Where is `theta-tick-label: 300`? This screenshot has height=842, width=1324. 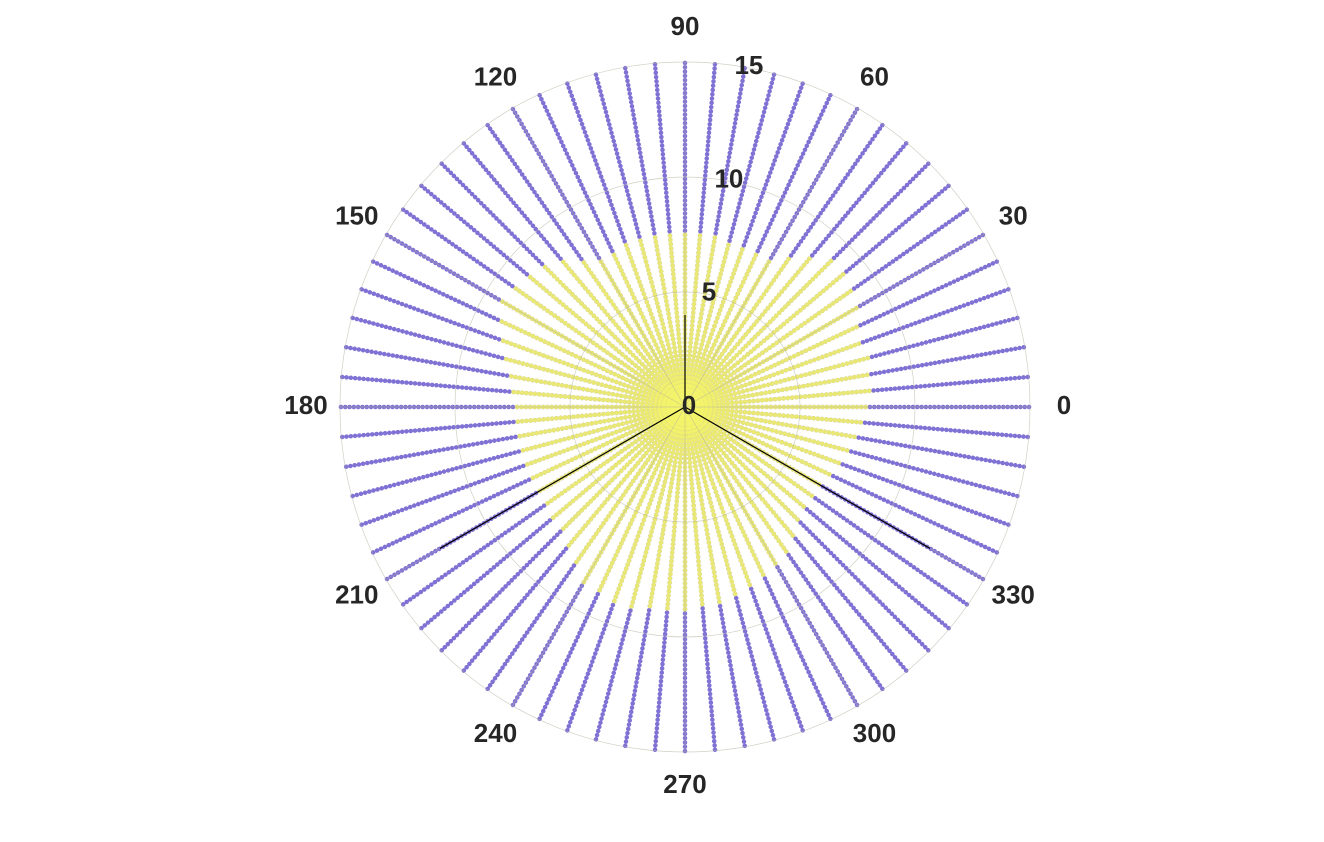
theta-tick-label: 300 is located at coordinates (874, 733).